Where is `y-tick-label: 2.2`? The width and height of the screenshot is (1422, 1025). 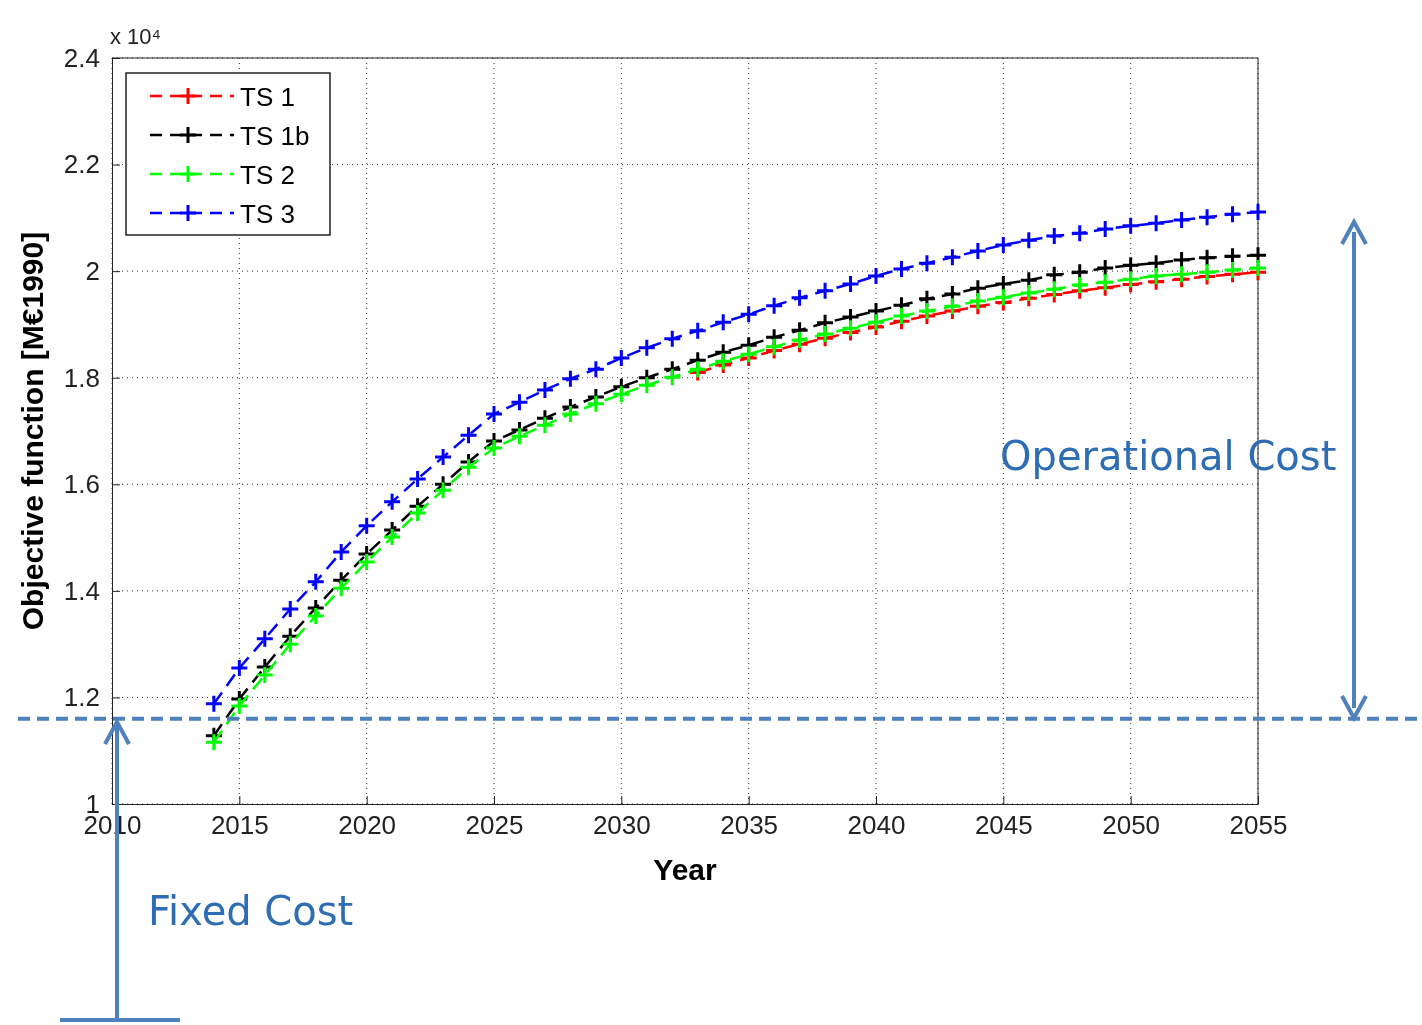
y-tick-label: 2.2 is located at coordinates (81, 164).